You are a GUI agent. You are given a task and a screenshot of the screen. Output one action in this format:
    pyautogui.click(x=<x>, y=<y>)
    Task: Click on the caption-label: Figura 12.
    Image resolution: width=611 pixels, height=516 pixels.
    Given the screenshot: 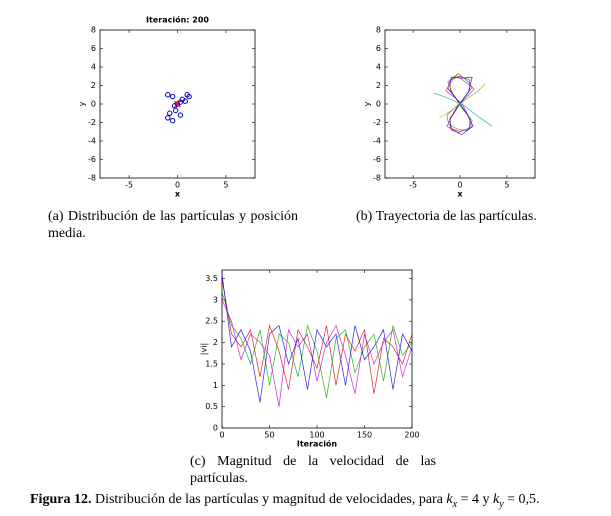 What is the action you would take?
    pyautogui.click(x=61, y=499)
    